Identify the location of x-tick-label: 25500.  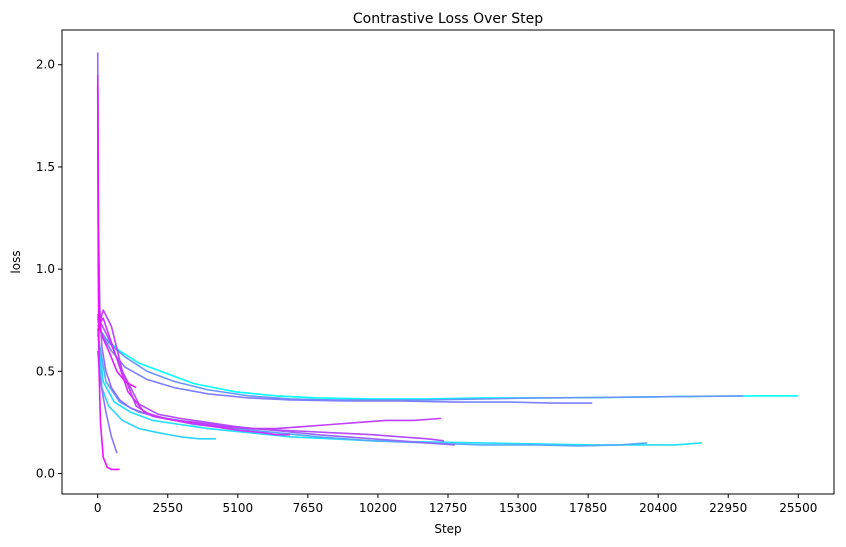
(798, 508).